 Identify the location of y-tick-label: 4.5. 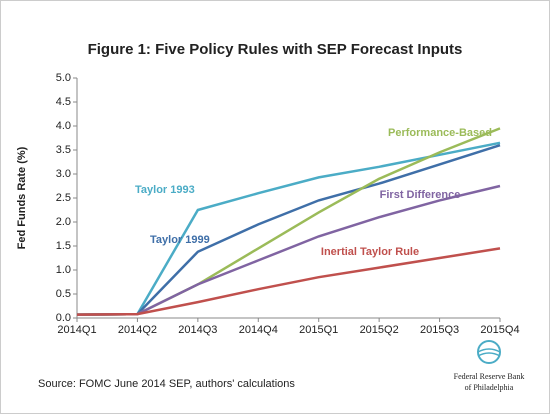
(63, 102).